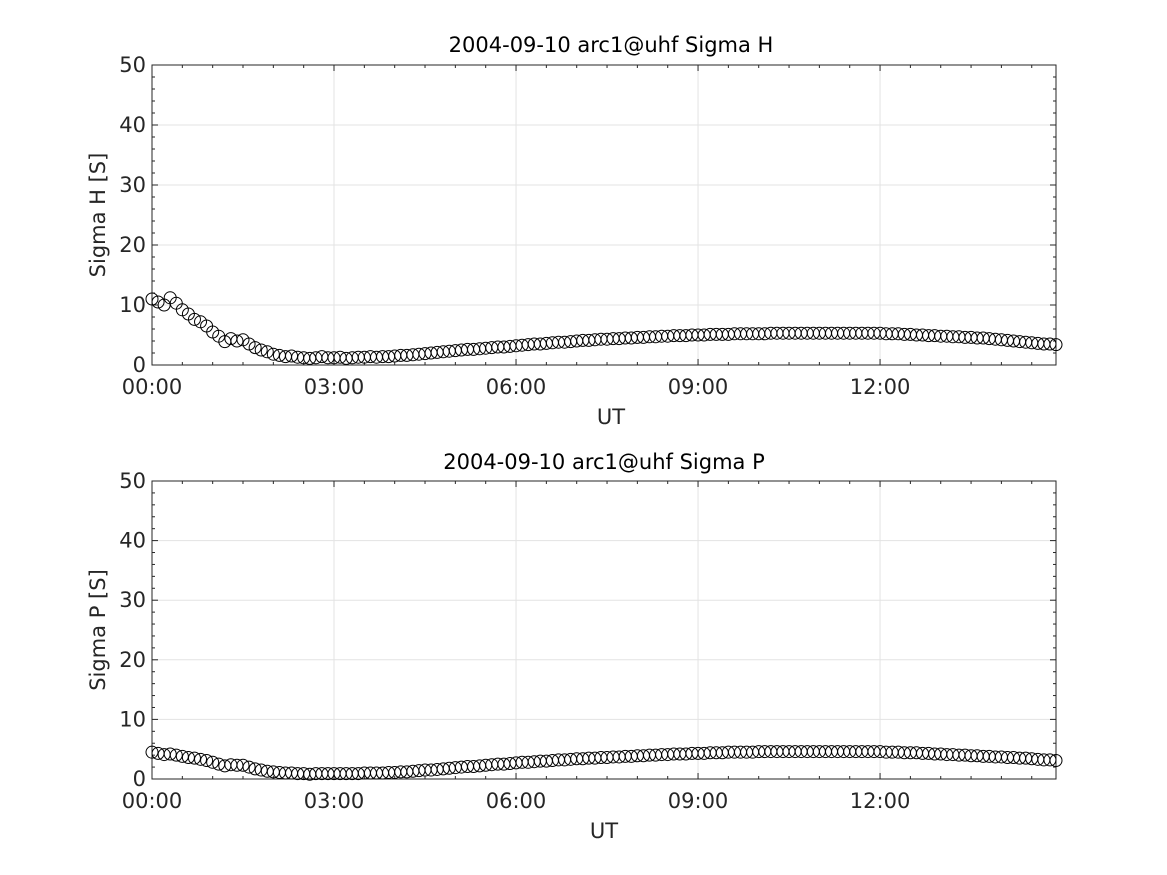 The width and height of the screenshot is (1167, 875). Describe the element at coordinates (604, 763) in the screenshot. I see `sigma-p-data-series` at that location.